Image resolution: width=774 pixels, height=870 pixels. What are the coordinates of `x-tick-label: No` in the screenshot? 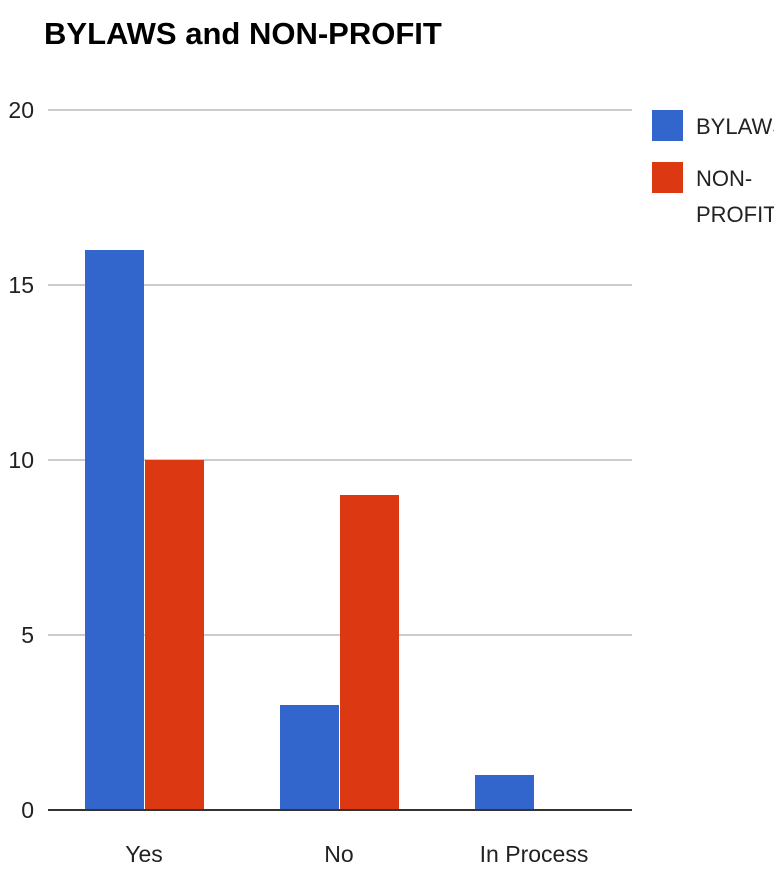 It's located at (338, 854).